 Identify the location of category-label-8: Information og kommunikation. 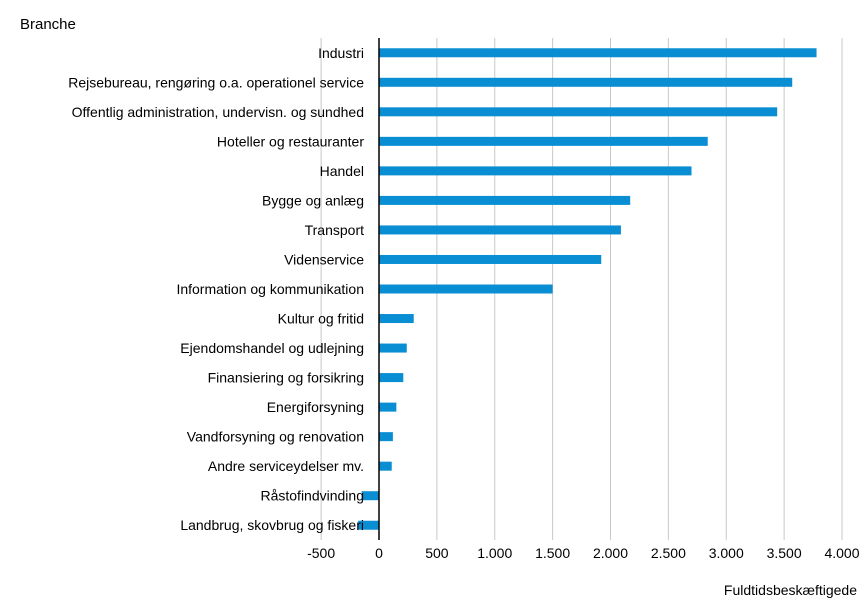
(270, 289).